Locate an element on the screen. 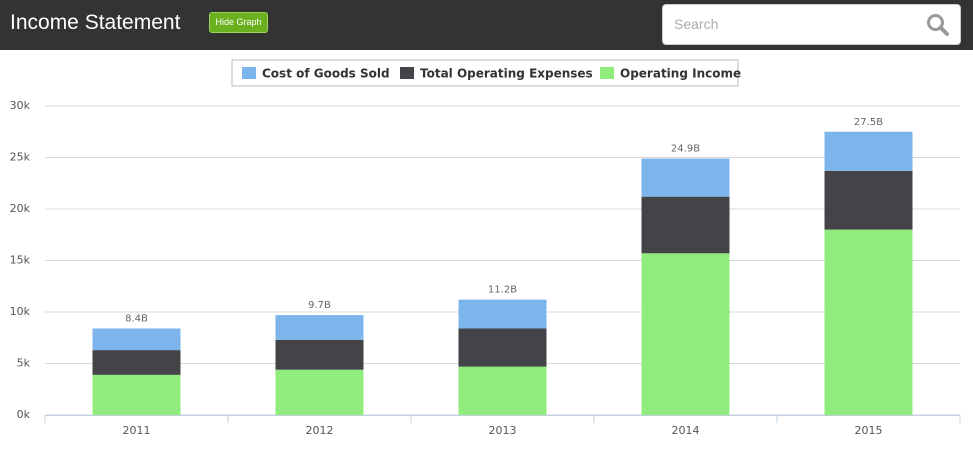 The width and height of the screenshot is (973, 451). total-label: 8.4B is located at coordinates (136, 318).